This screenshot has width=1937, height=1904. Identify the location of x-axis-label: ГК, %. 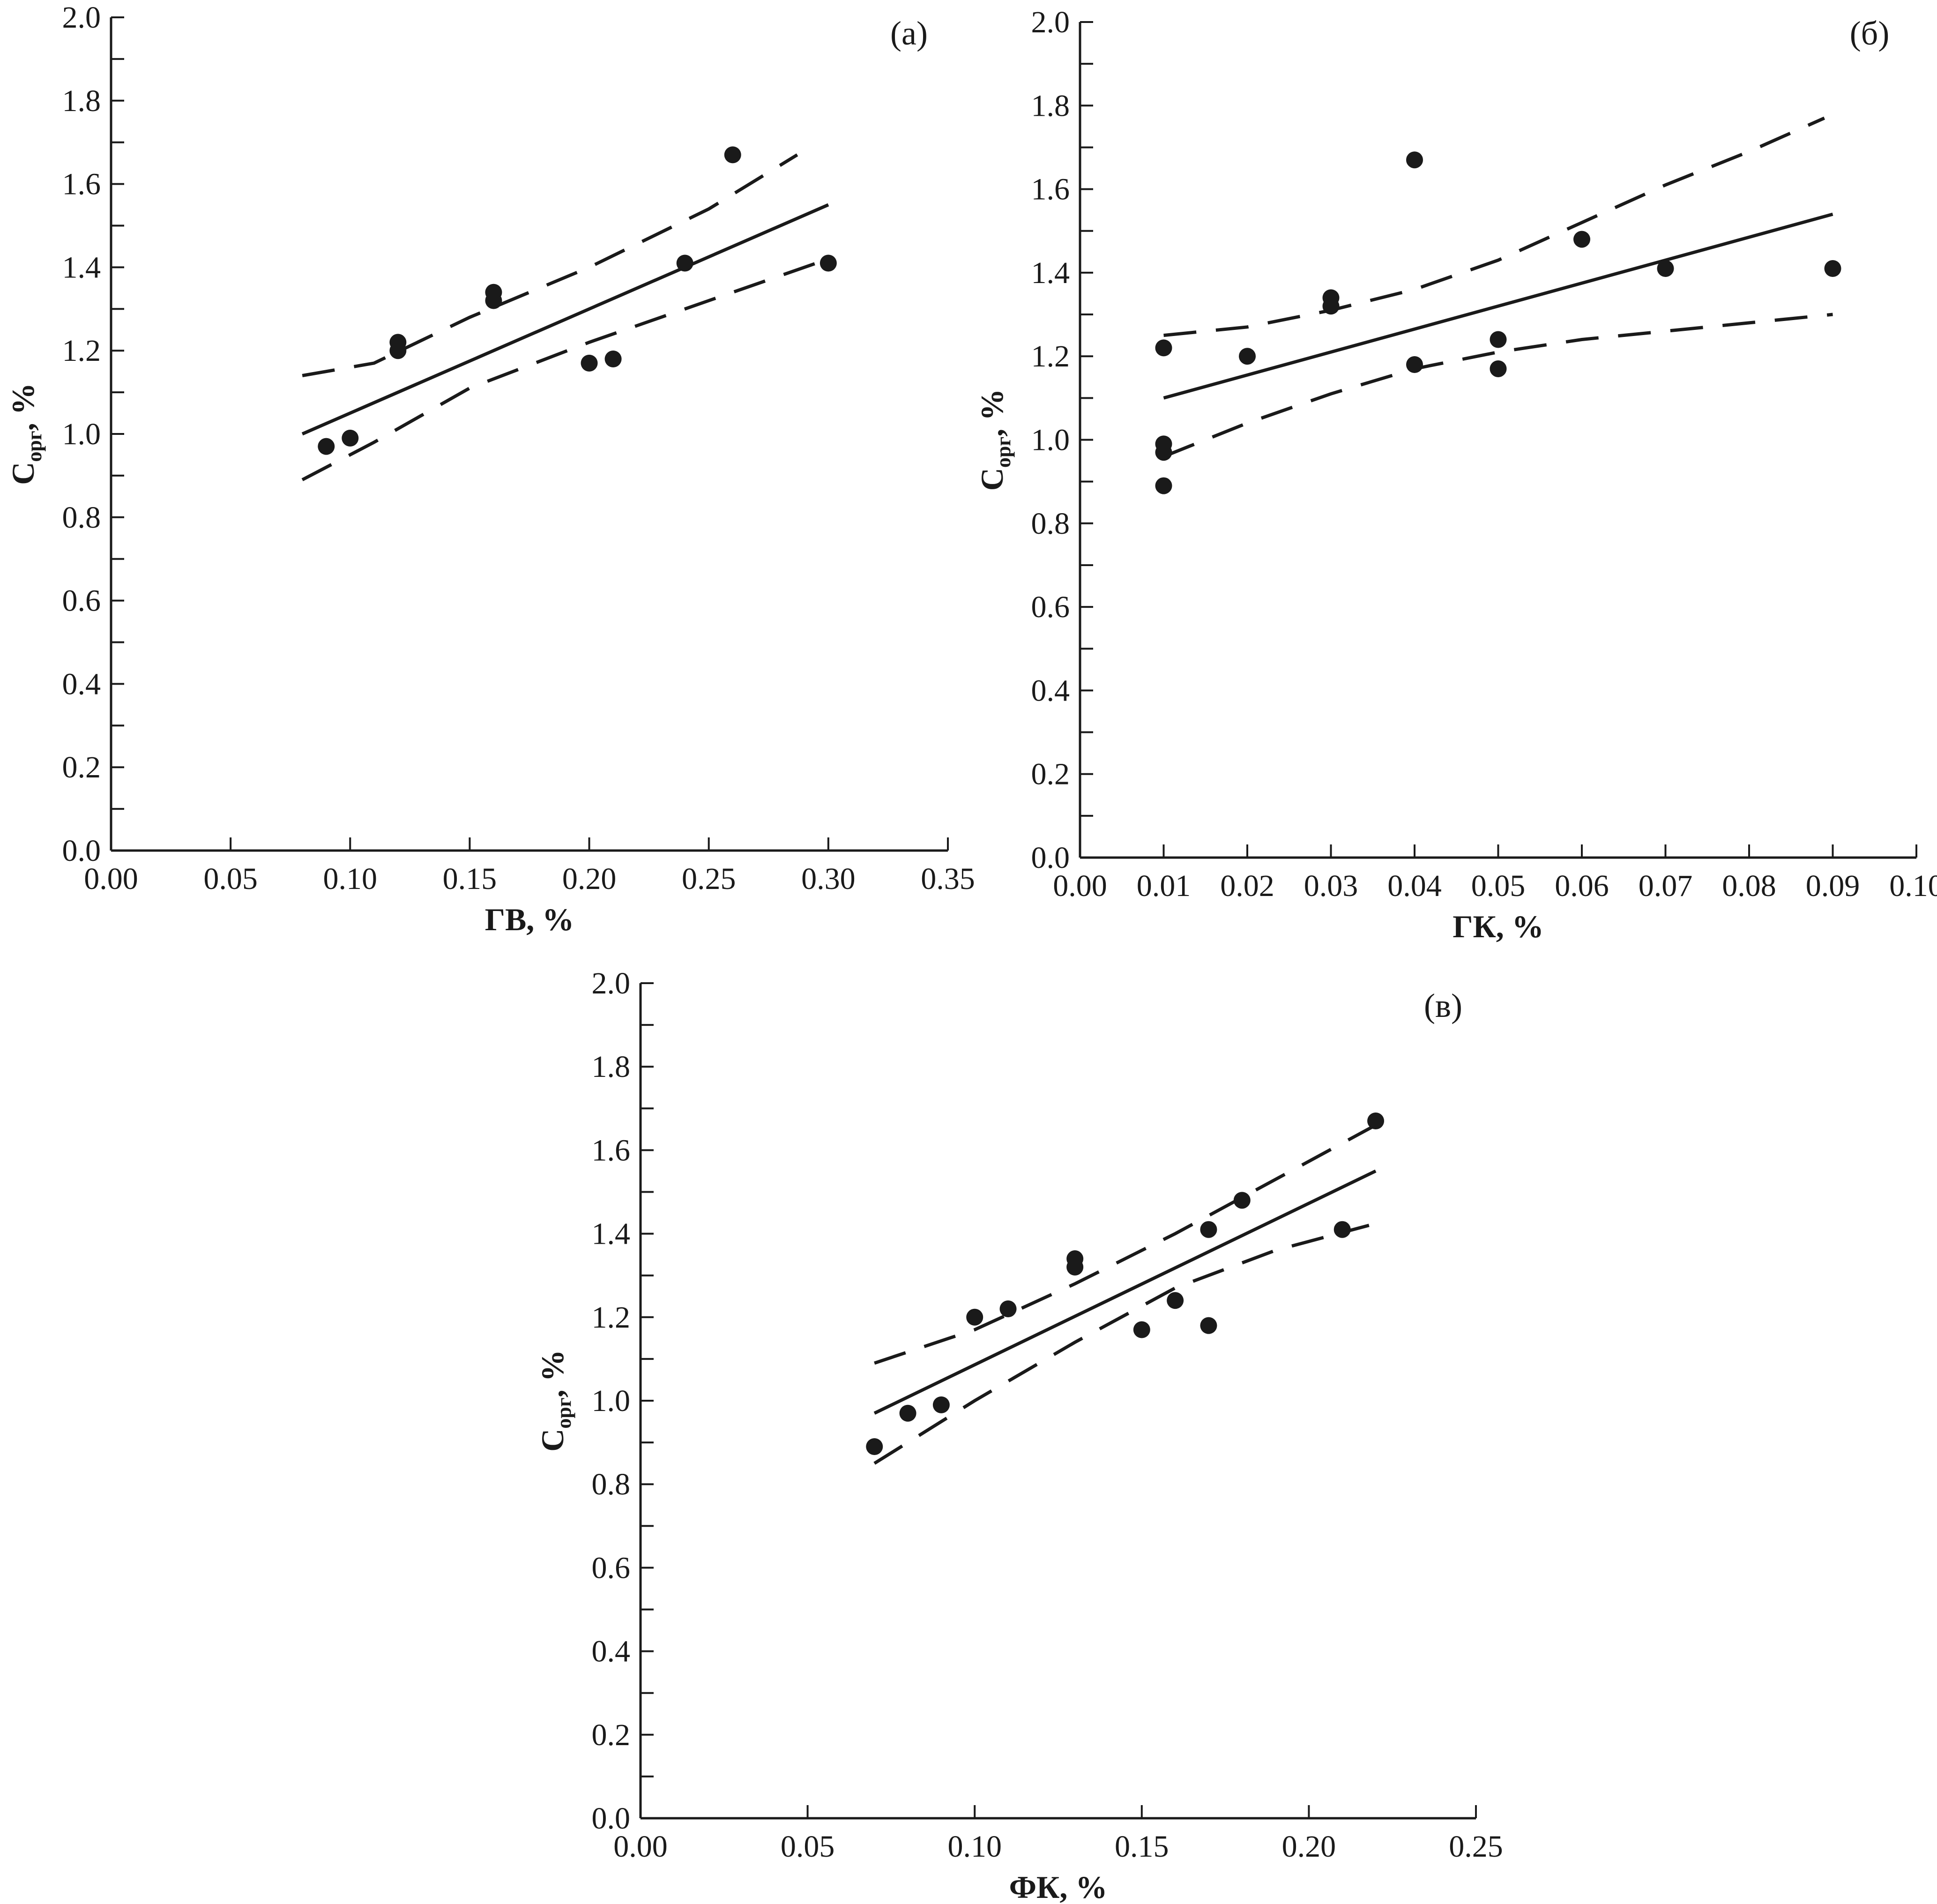
(1498, 927).